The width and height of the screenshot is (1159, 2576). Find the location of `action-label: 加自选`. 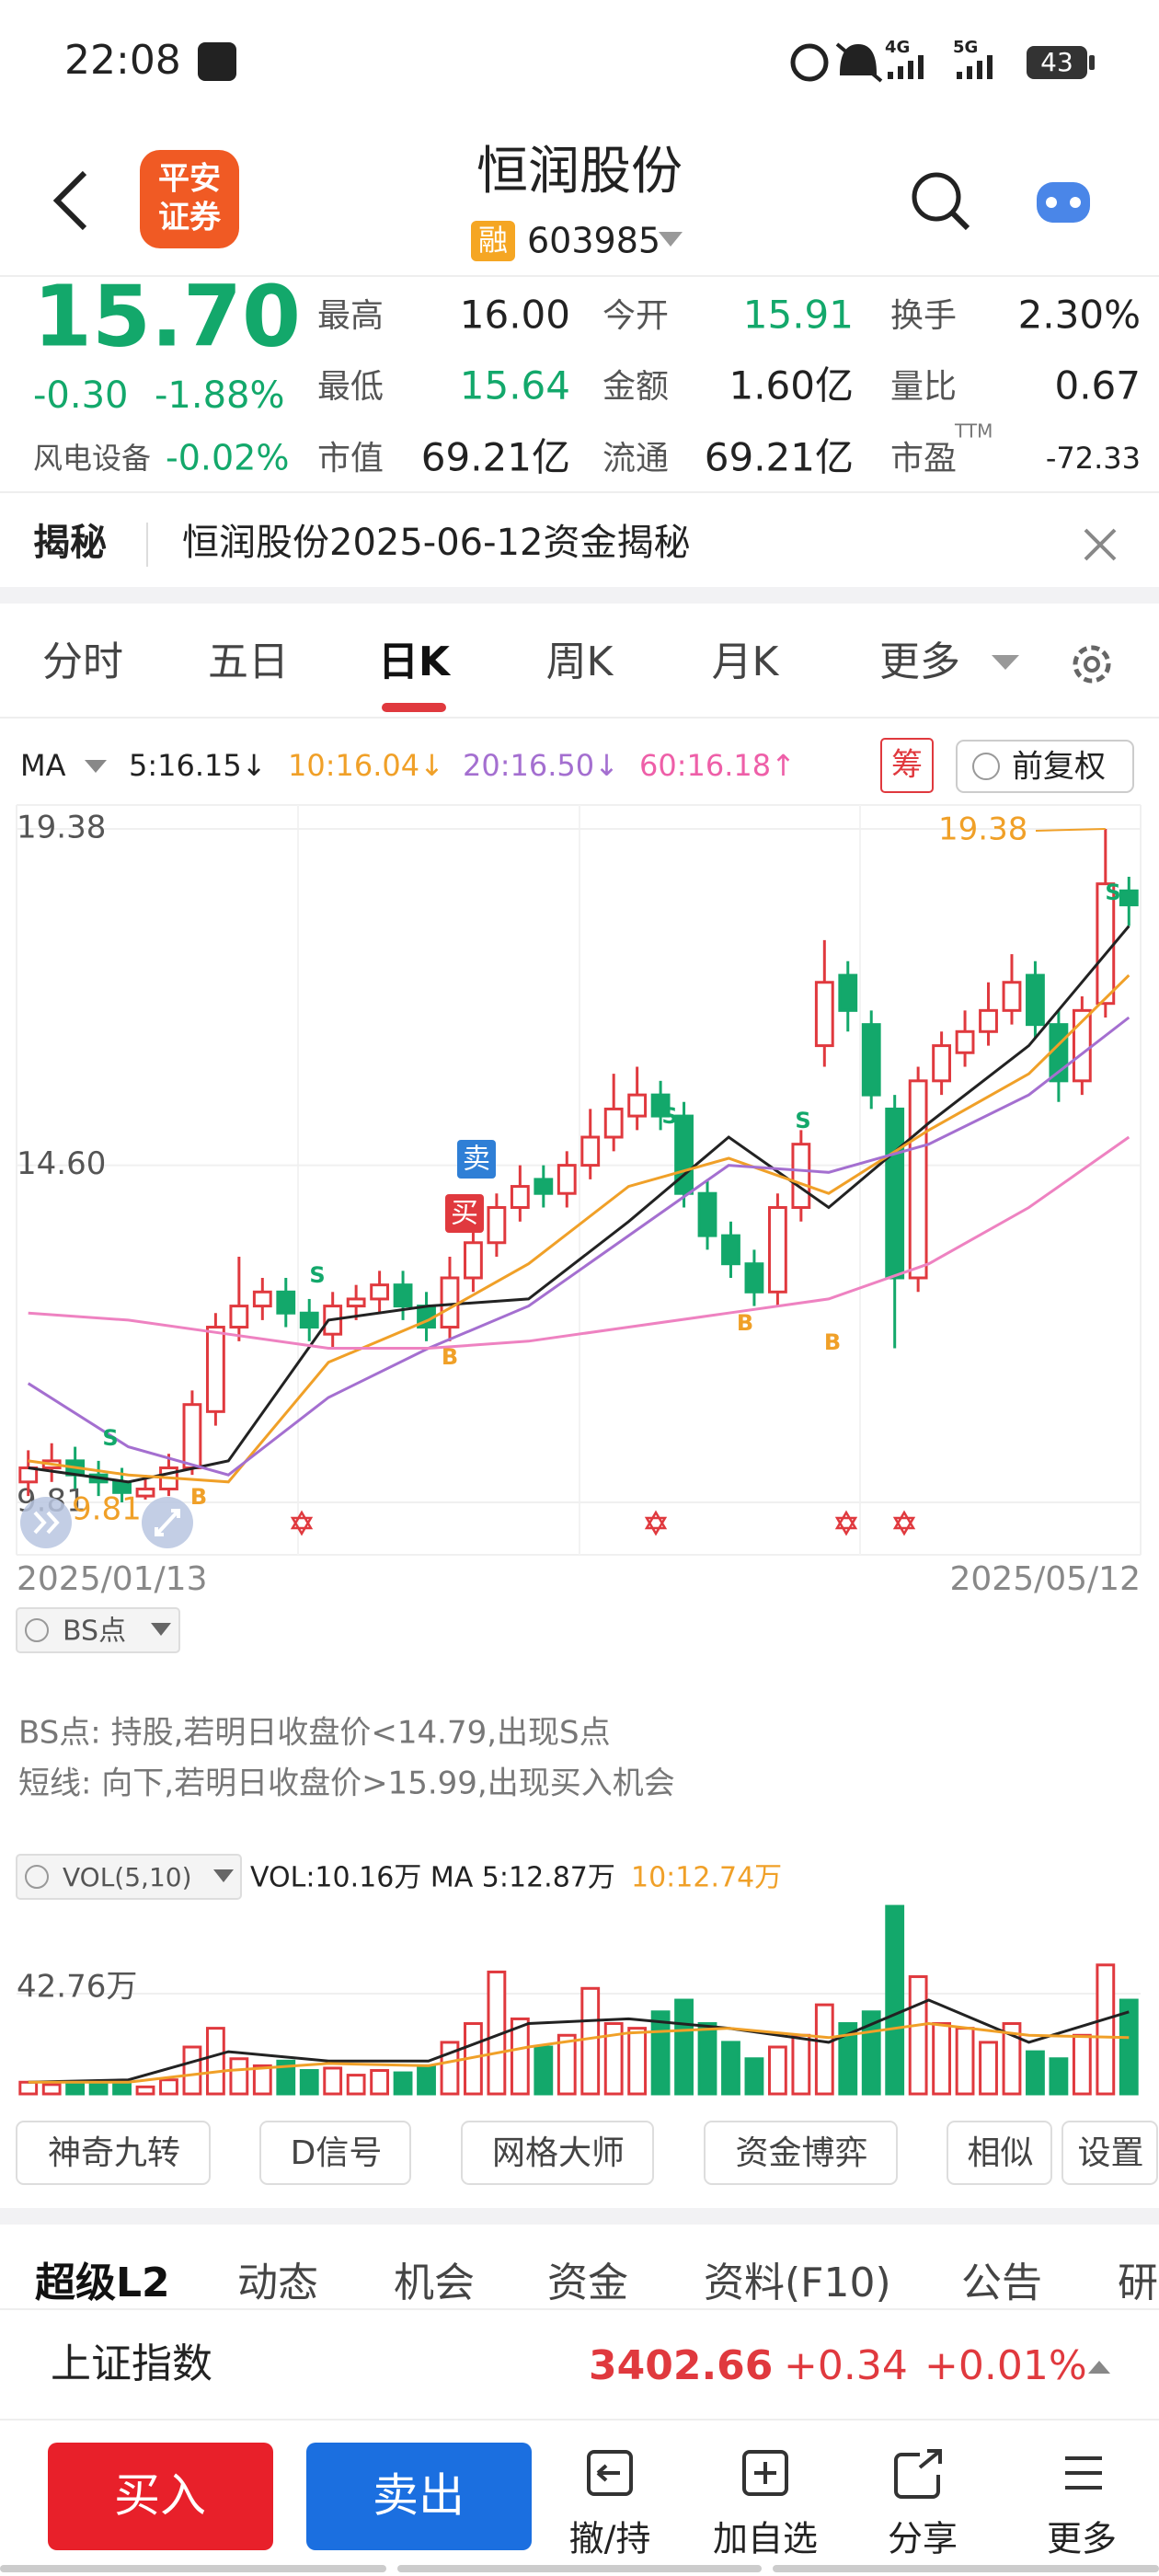

action-label: 加自选 is located at coordinates (765, 2539).